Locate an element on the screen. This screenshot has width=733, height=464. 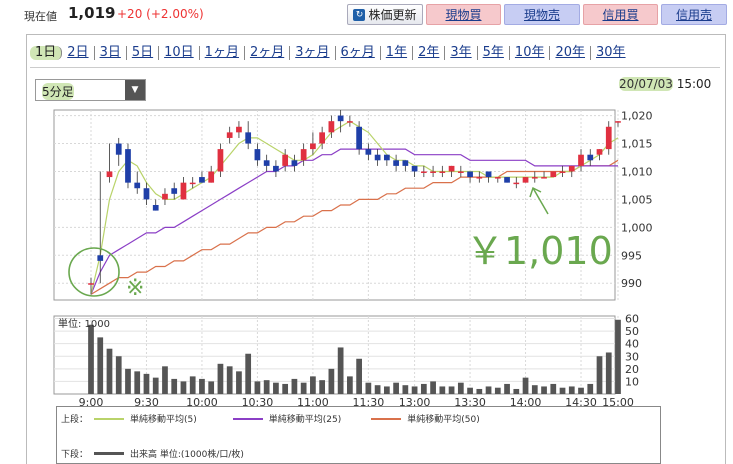
tab-7: 3ヶ月 is located at coordinates (313, 53).